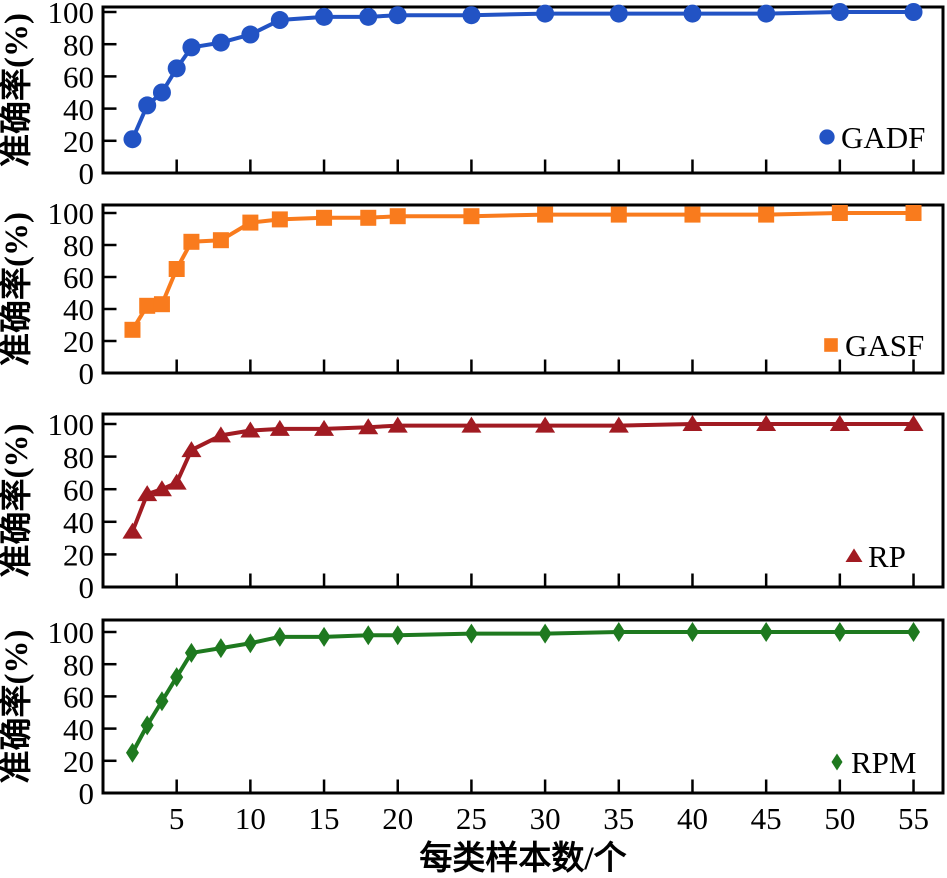 This screenshot has width=947, height=878. I want to click on x-tick-label: 25, so click(471, 818).